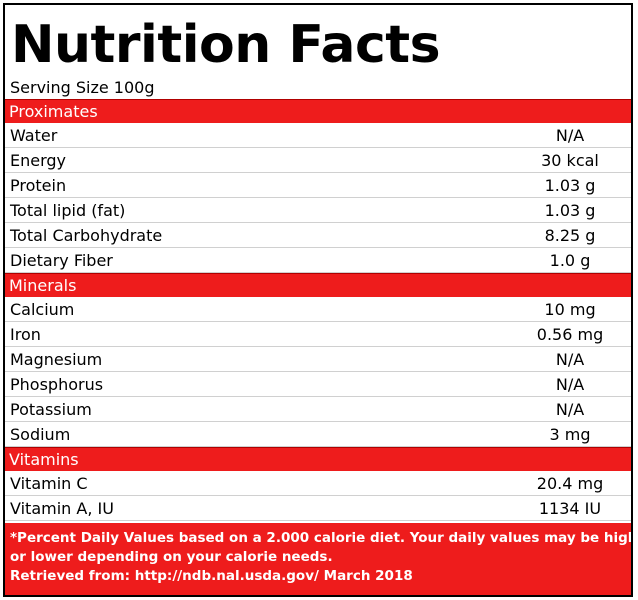  Describe the element at coordinates (318, 409) in the screenshot. I see `table-row: Potassium N/A` at that location.